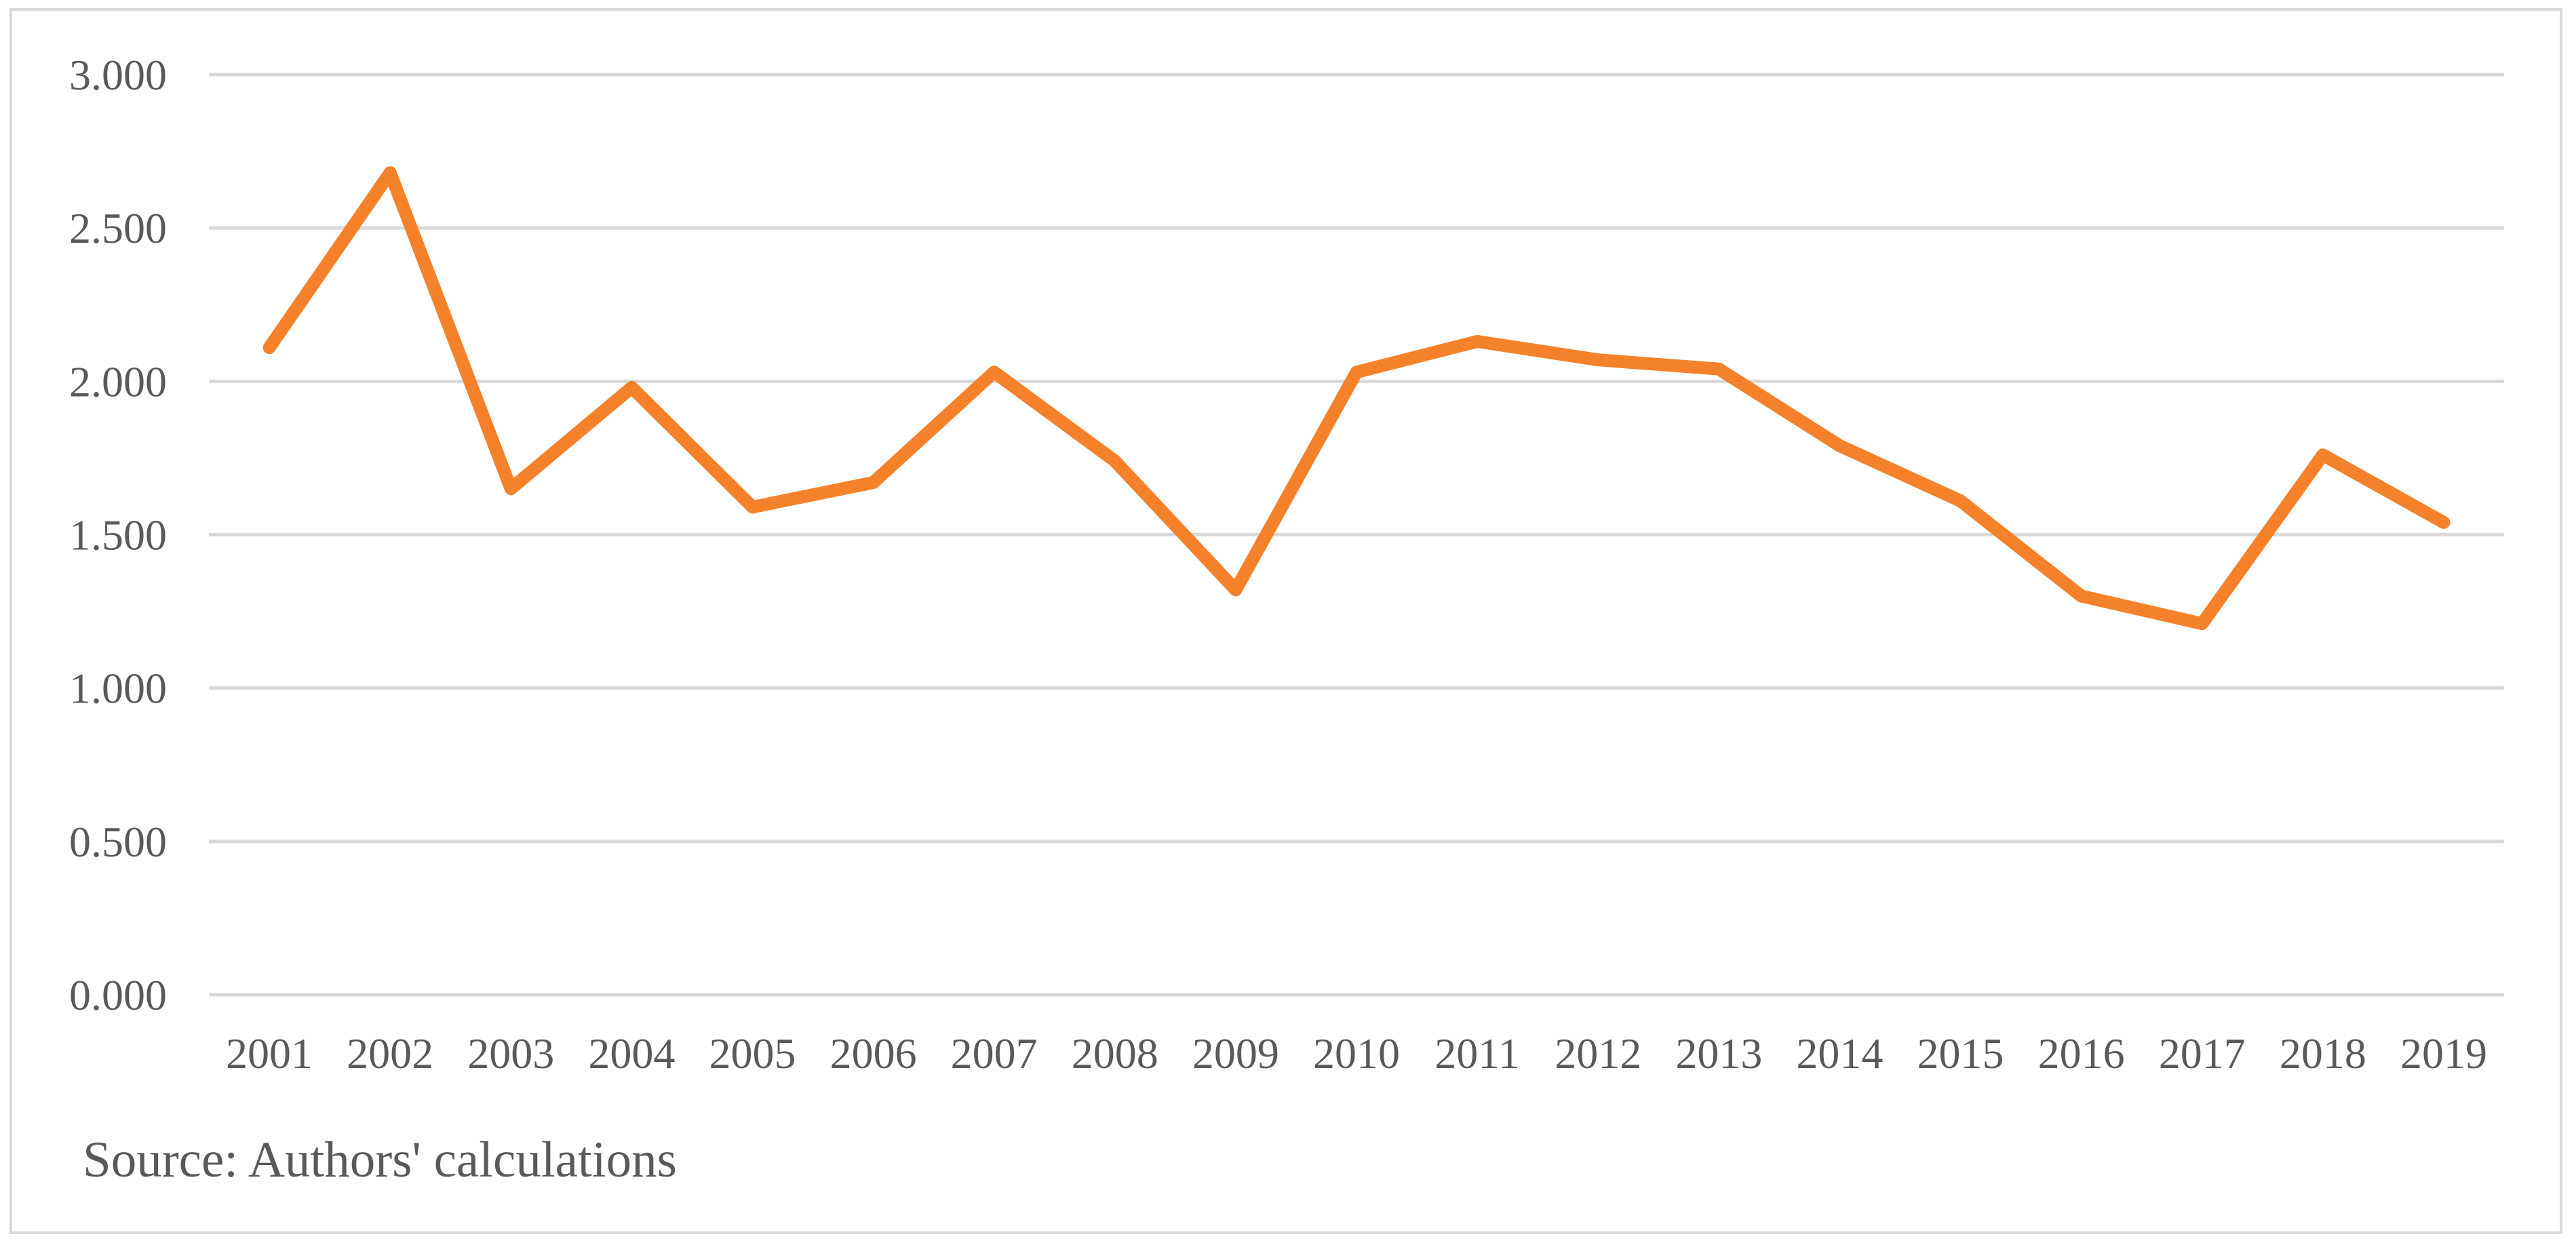 This screenshot has height=1245, width=2576. I want to click on y-tick-label: 2.000, so click(118, 381).